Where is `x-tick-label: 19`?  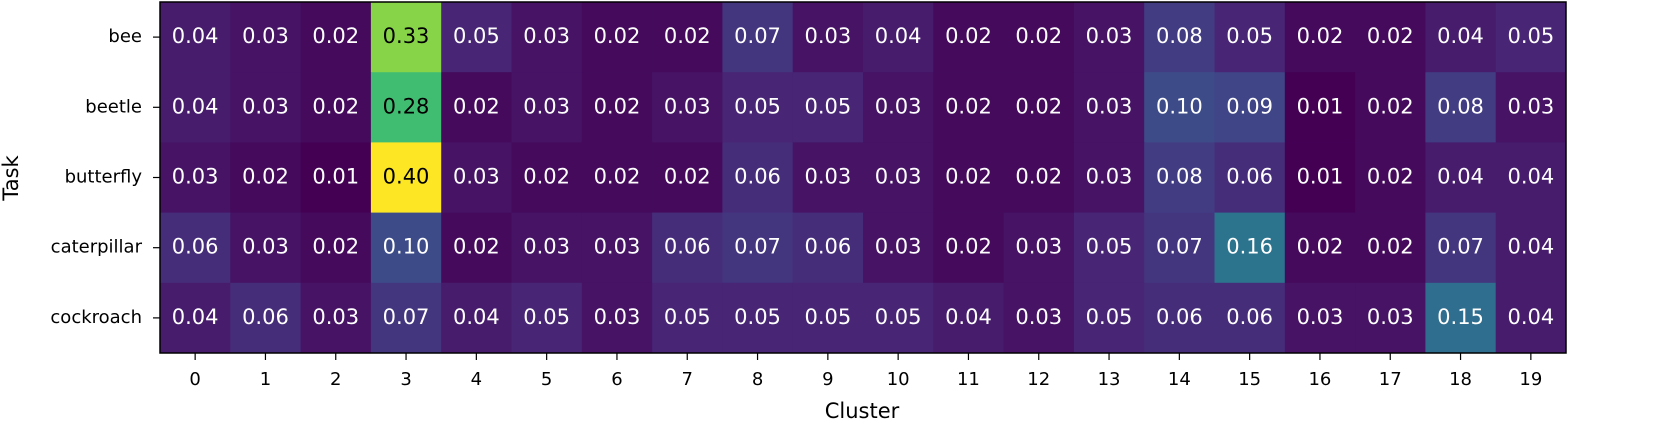
x-tick-label: 19 is located at coordinates (1530, 379).